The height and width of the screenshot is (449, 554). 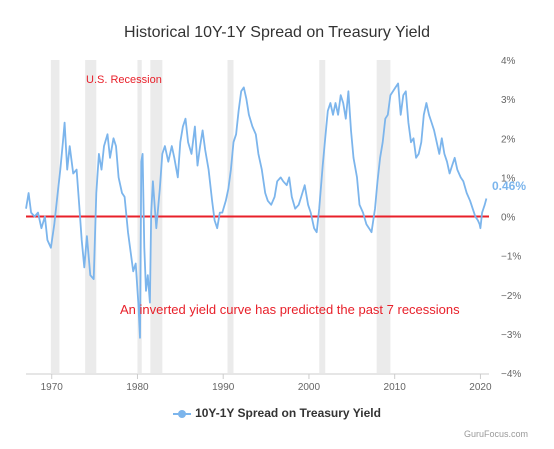 What do you see at coordinates (182, 414) in the screenshot?
I see `legend-swatch` at bounding box center [182, 414].